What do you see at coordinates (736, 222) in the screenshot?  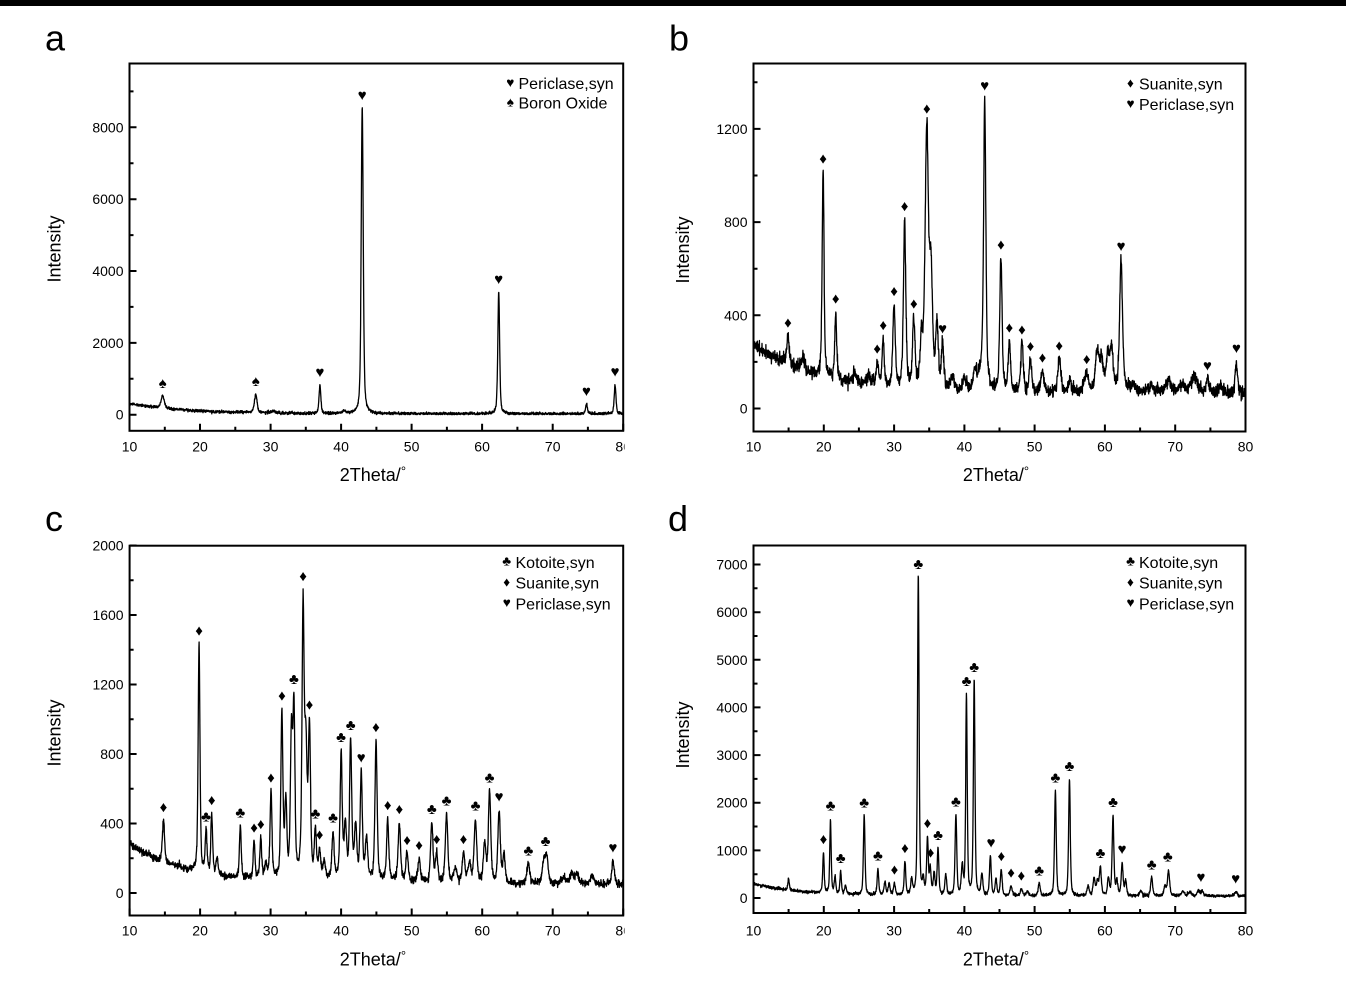 I see `svg-text: 800` at bounding box center [736, 222].